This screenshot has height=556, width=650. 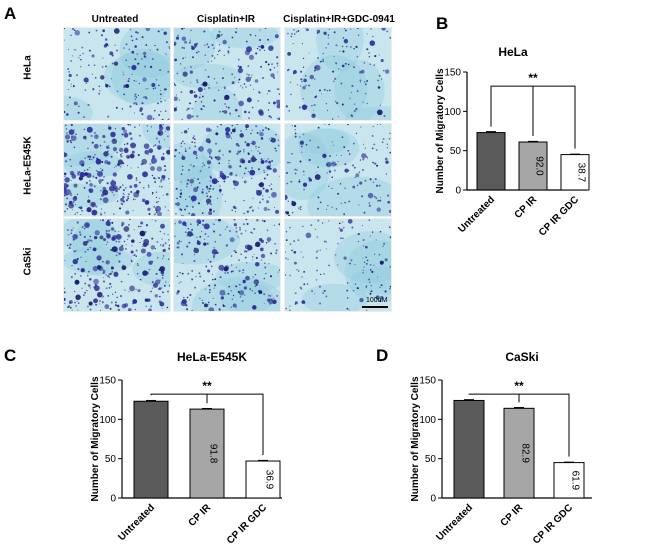 What do you see at coordinates (575, 481) in the screenshot?
I see `bar-data-label: 61.9` at bounding box center [575, 481].